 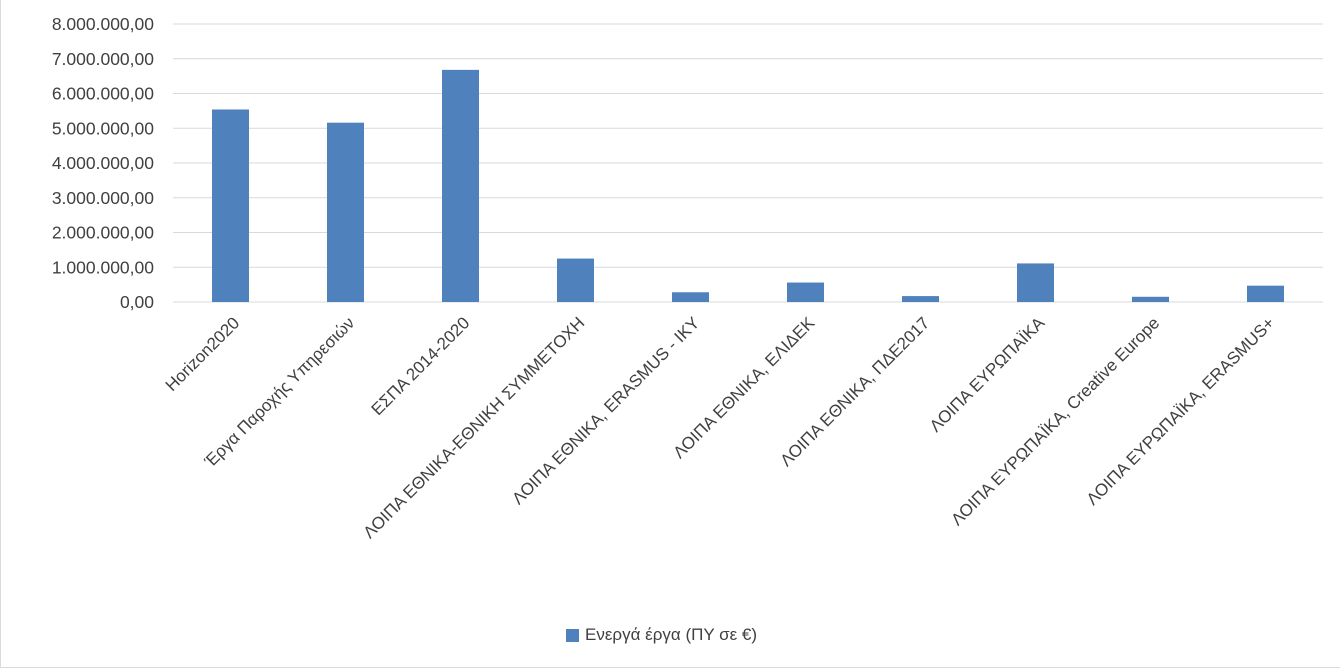 I want to click on y-tick-label: 1.000.000,00, so click(x=103, y=267).